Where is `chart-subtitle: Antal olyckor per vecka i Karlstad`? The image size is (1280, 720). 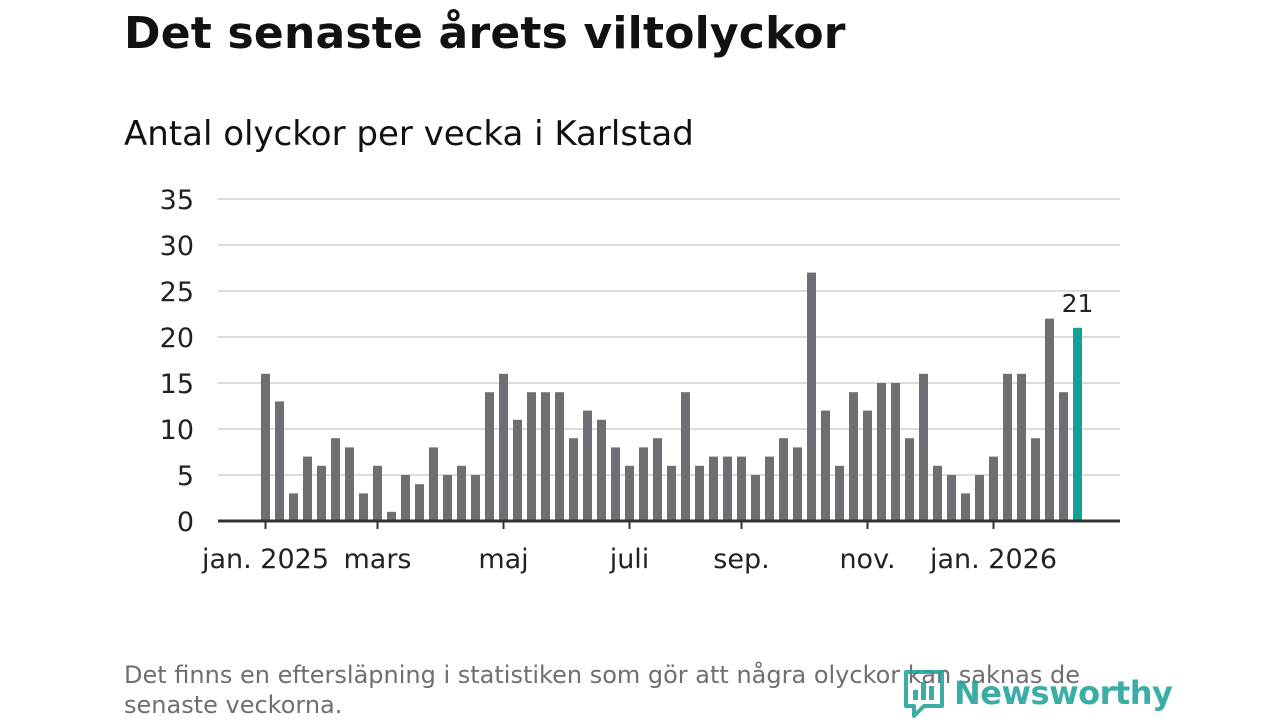 chart-subtitle: Antal olyckor per vecka i Karlstad is located at coordinates (409, 134).